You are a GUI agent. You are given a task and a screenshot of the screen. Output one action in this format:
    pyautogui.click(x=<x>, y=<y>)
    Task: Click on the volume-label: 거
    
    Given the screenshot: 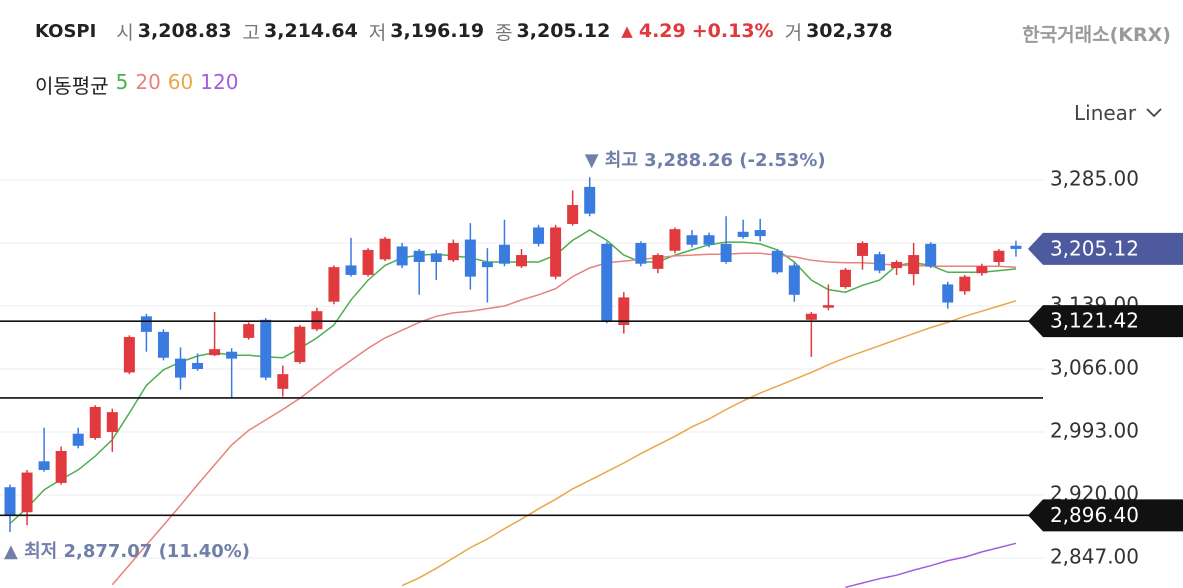 What is the action you would take?
    pyautogui.click(x=793, y=32)
    